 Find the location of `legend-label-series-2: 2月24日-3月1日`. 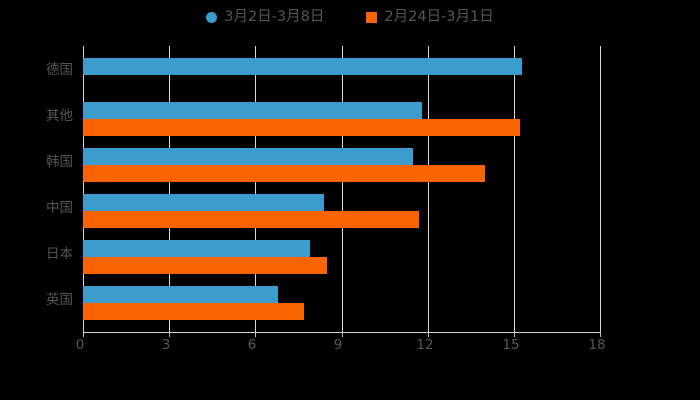

legend-label-series-2: 2月24日-3月1日 is located at coordinates (439, 16).